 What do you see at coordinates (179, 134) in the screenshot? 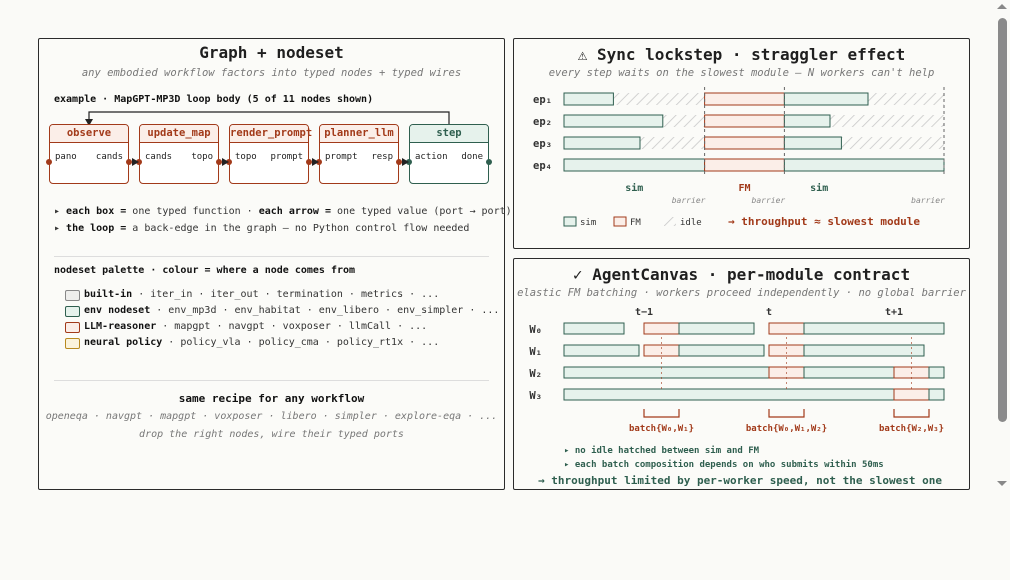
I see `node-title: update_map` at bounding box center [179, 134].